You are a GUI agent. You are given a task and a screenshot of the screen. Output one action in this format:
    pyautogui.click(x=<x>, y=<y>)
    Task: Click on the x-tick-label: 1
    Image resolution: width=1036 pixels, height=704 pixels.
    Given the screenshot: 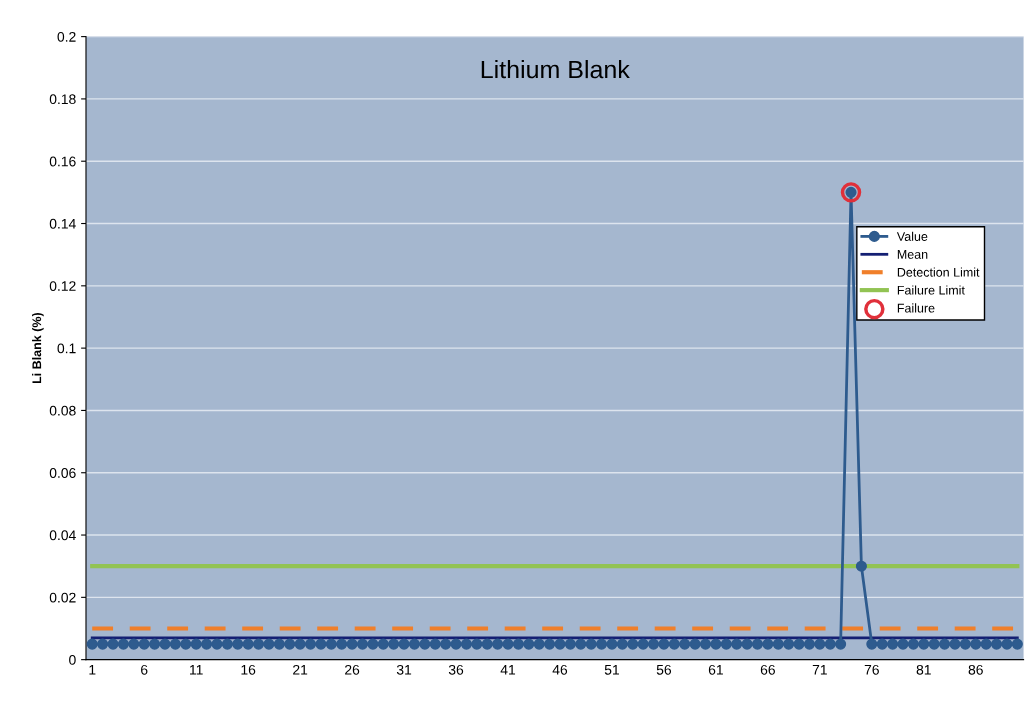 What is the action you would take?
    pyautogui.click(x=92, y=670)
    